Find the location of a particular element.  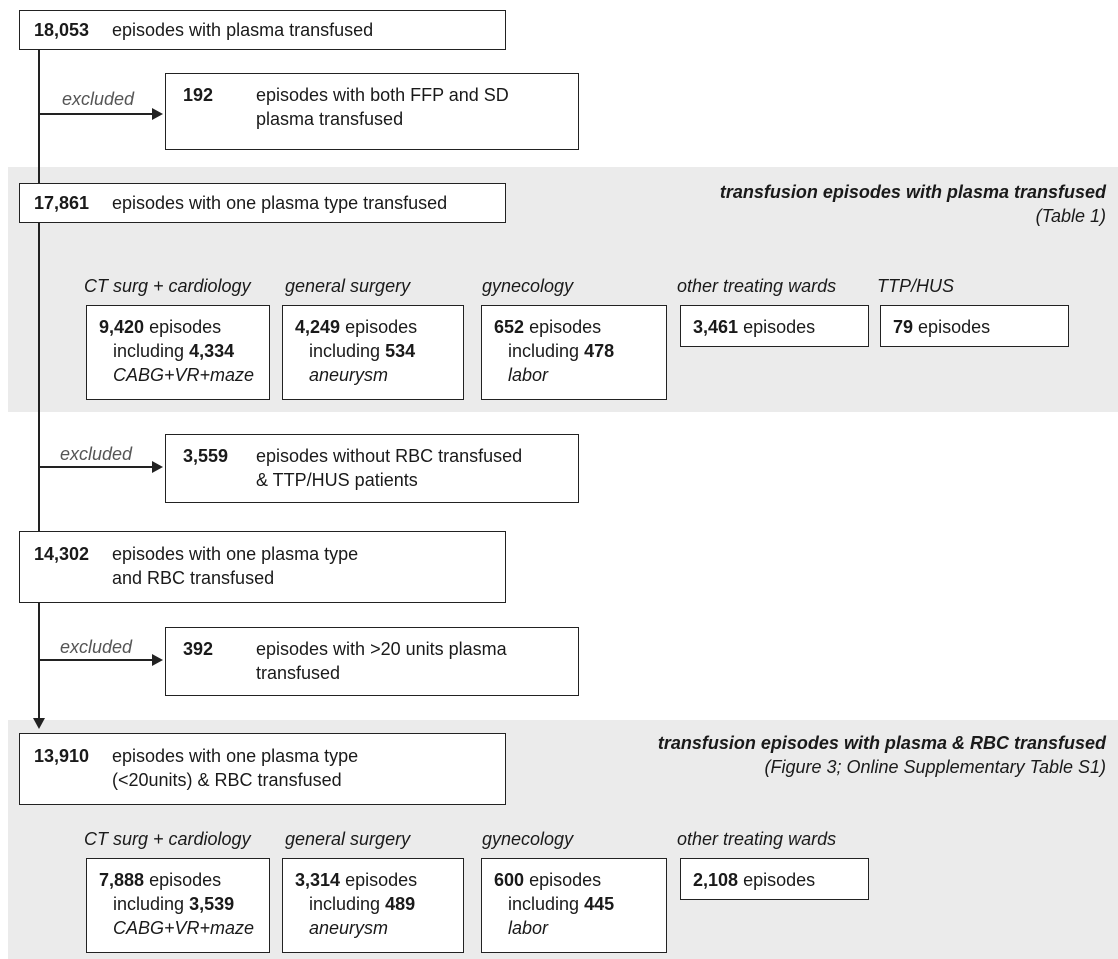

step4-text-a: episodes with one plasma type is located at coordinates (235, 756).